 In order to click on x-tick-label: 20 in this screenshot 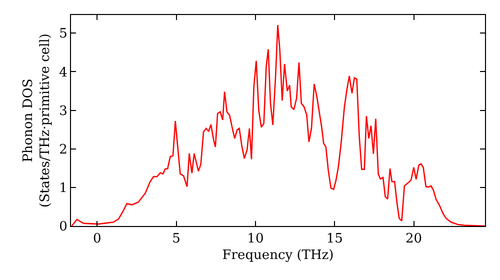, I will do `click(413, 239)`.